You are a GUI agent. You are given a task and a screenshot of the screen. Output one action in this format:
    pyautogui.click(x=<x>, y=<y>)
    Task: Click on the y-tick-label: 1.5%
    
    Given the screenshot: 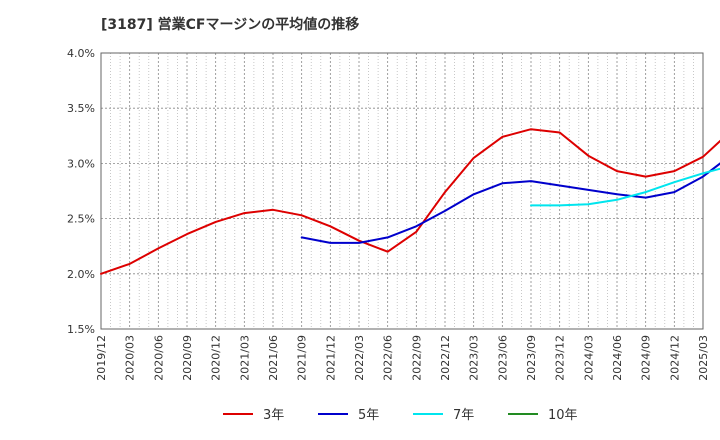 What is the action you would take?
    pyautogui.click(x=81, y=329)
    